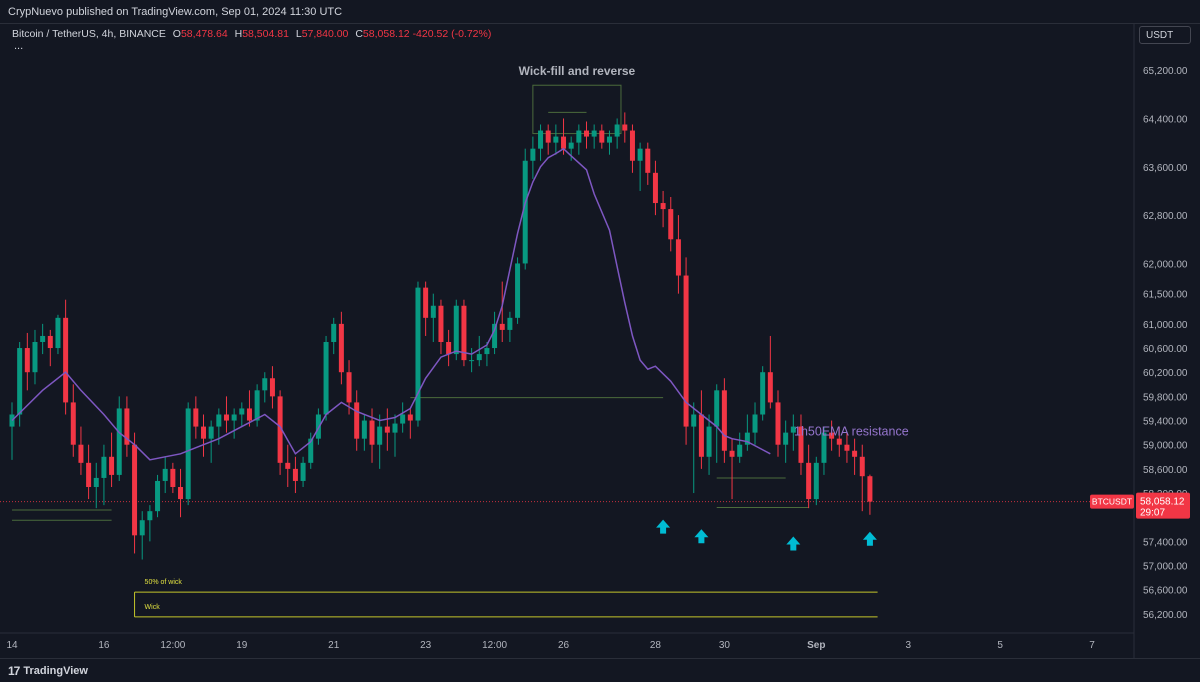 Image resolution: width=1200 pixels, height=682 pixels. I want to click on wick-fill-box, so click(577, 109).